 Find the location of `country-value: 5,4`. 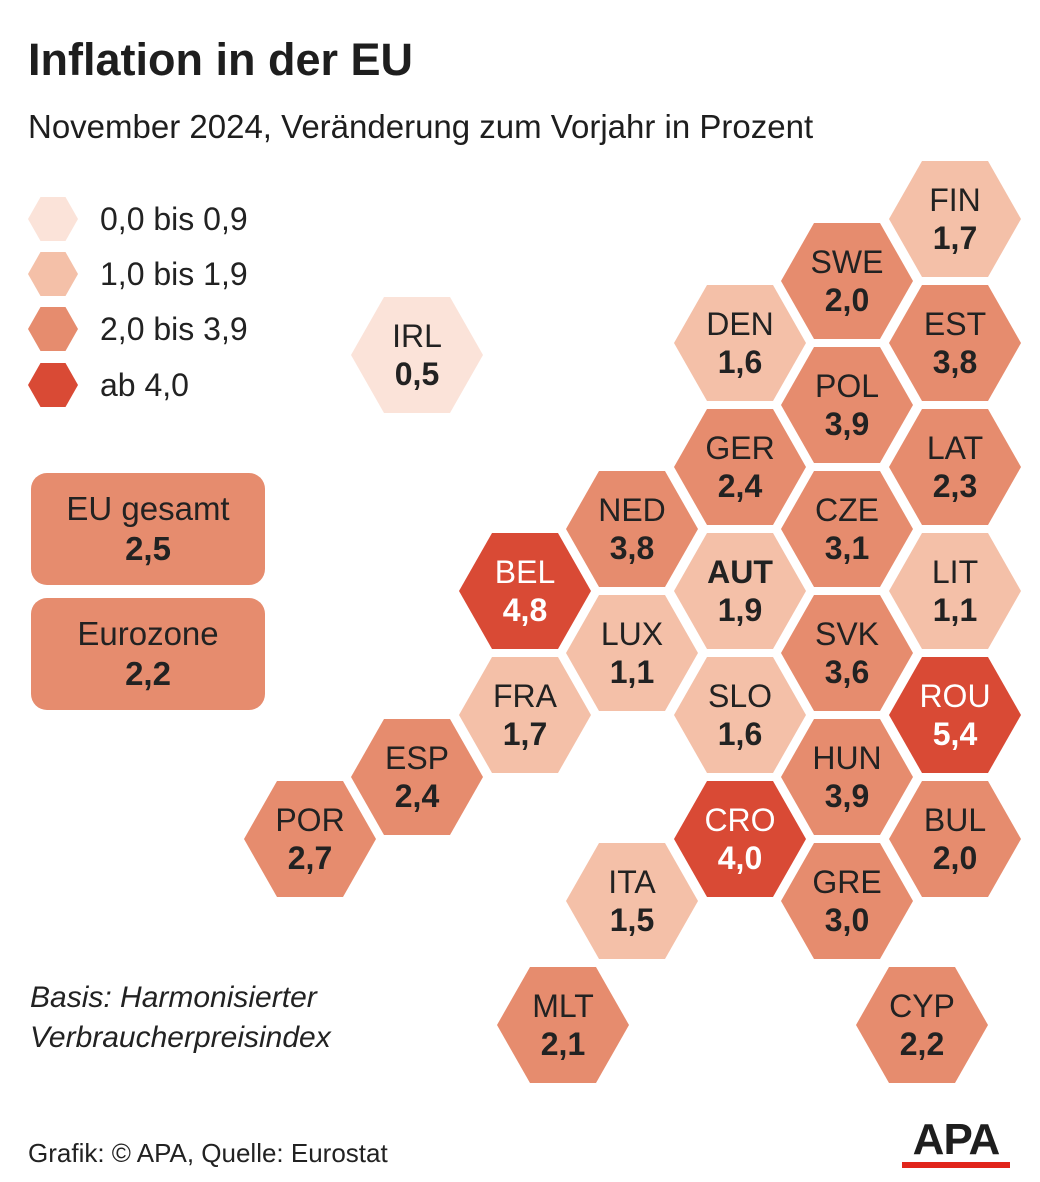

country-value: 5,4 is located at coordinates (955, 734).